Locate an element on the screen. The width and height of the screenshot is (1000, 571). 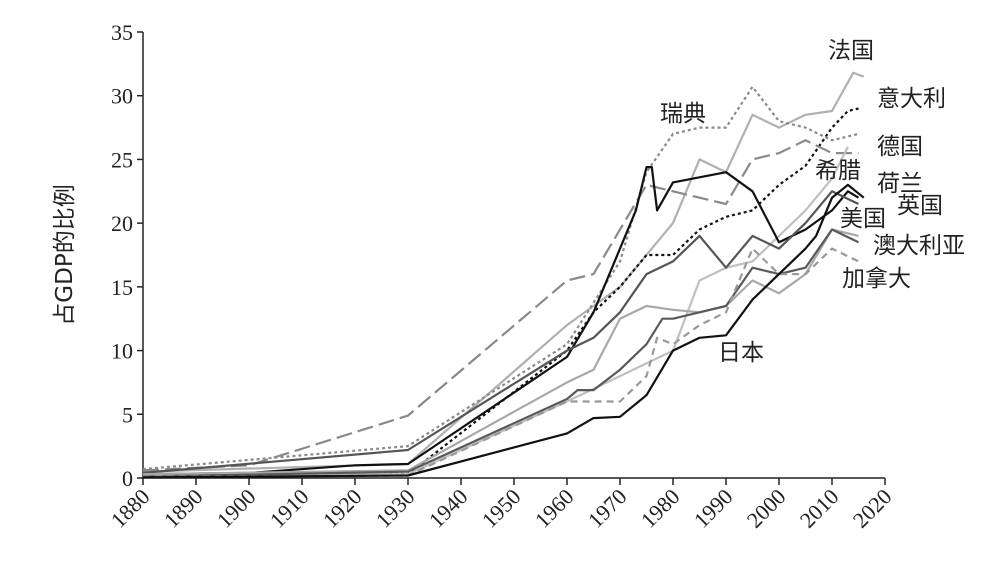
y-tick-label: 25 is located at coordinates (122, 159).